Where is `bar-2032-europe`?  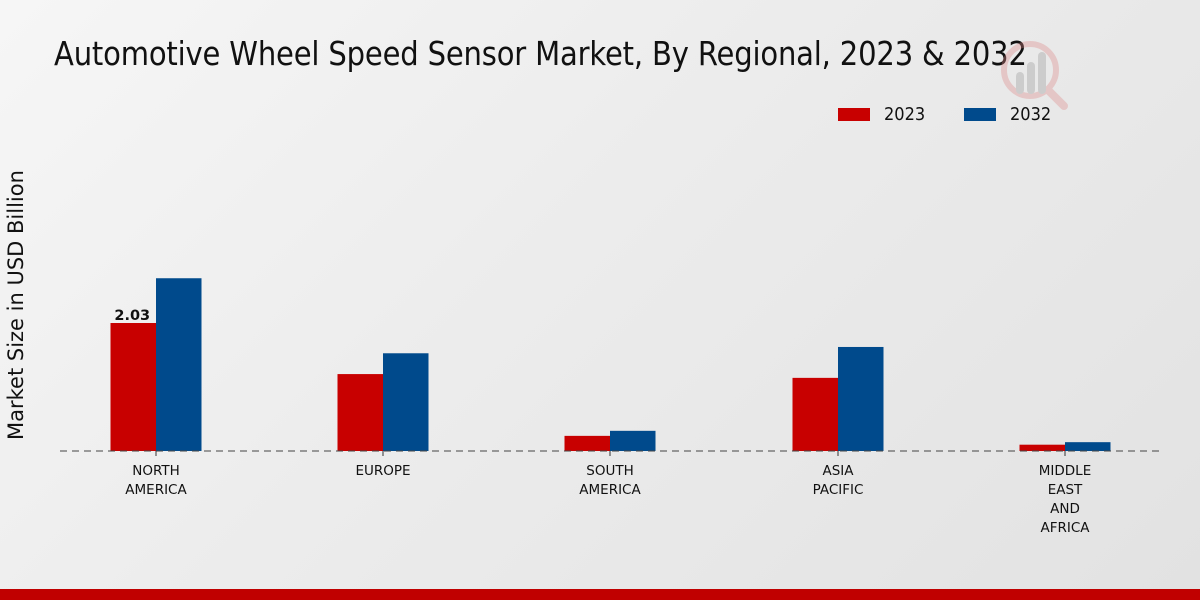
bar-2032-europe is located at coordinates (406, 402).